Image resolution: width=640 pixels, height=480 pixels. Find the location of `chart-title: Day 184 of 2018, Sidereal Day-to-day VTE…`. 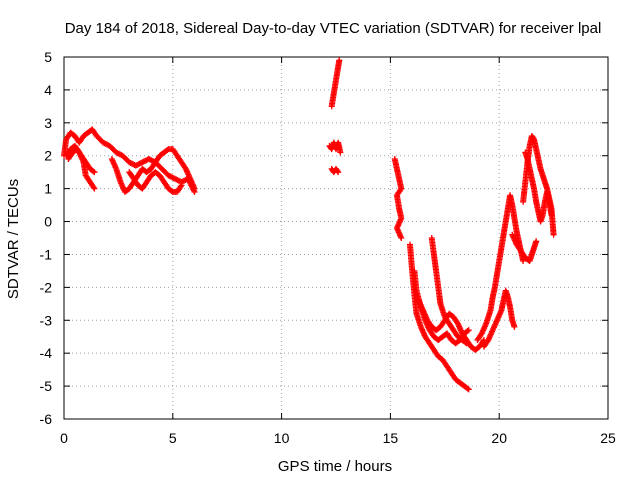

chart-title: Day 184 of 2018, Sidereal Day-to-day VTE… is located at coordinates (333, 28).